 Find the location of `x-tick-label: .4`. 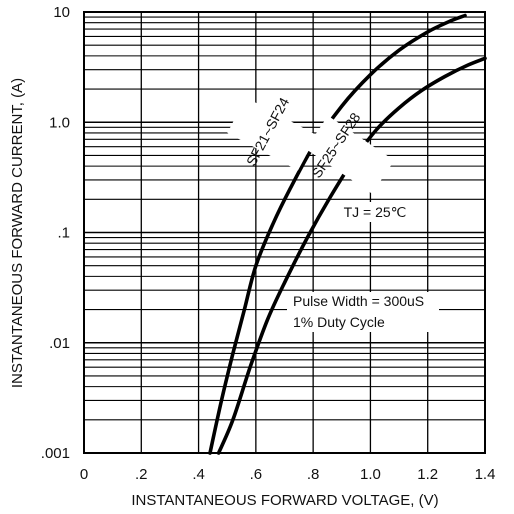

x-tick-label: .4 is located at coordinates (198, 474).